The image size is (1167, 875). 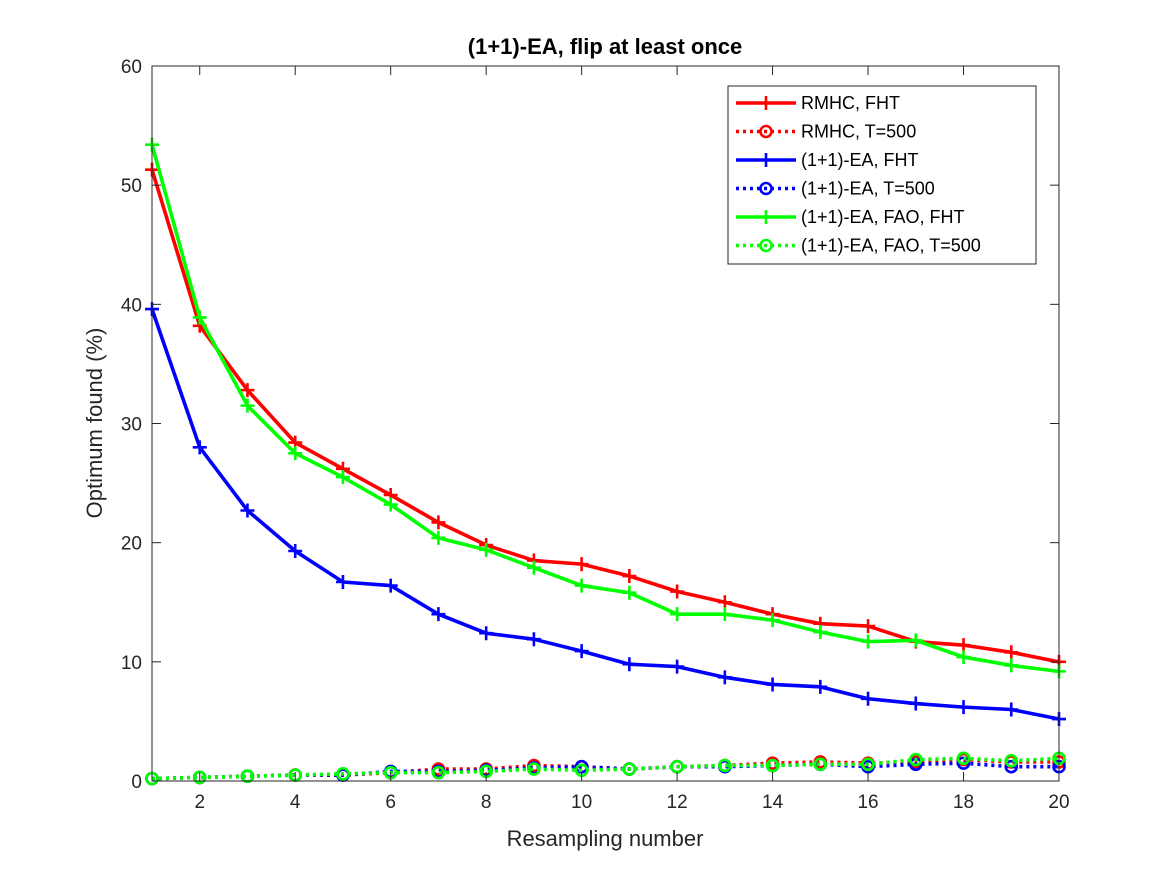 I want to click on y-tick-label: 10, so click(x=131, y=663).